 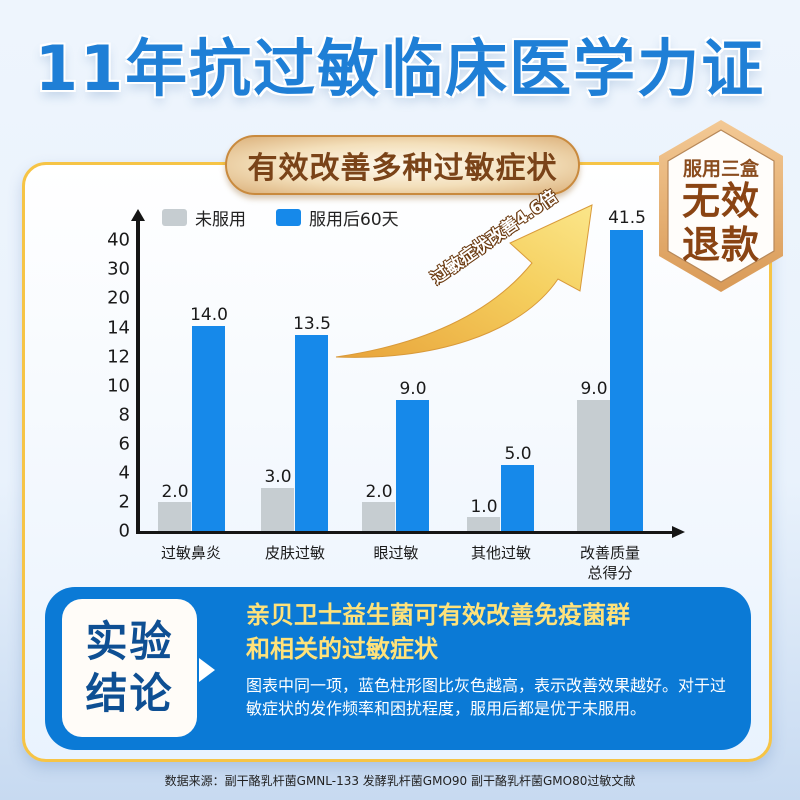 What do you see at coordinates (627, 218) in the screenshot?
I see `value-label: 41.5` at bounding box center [627, 218].